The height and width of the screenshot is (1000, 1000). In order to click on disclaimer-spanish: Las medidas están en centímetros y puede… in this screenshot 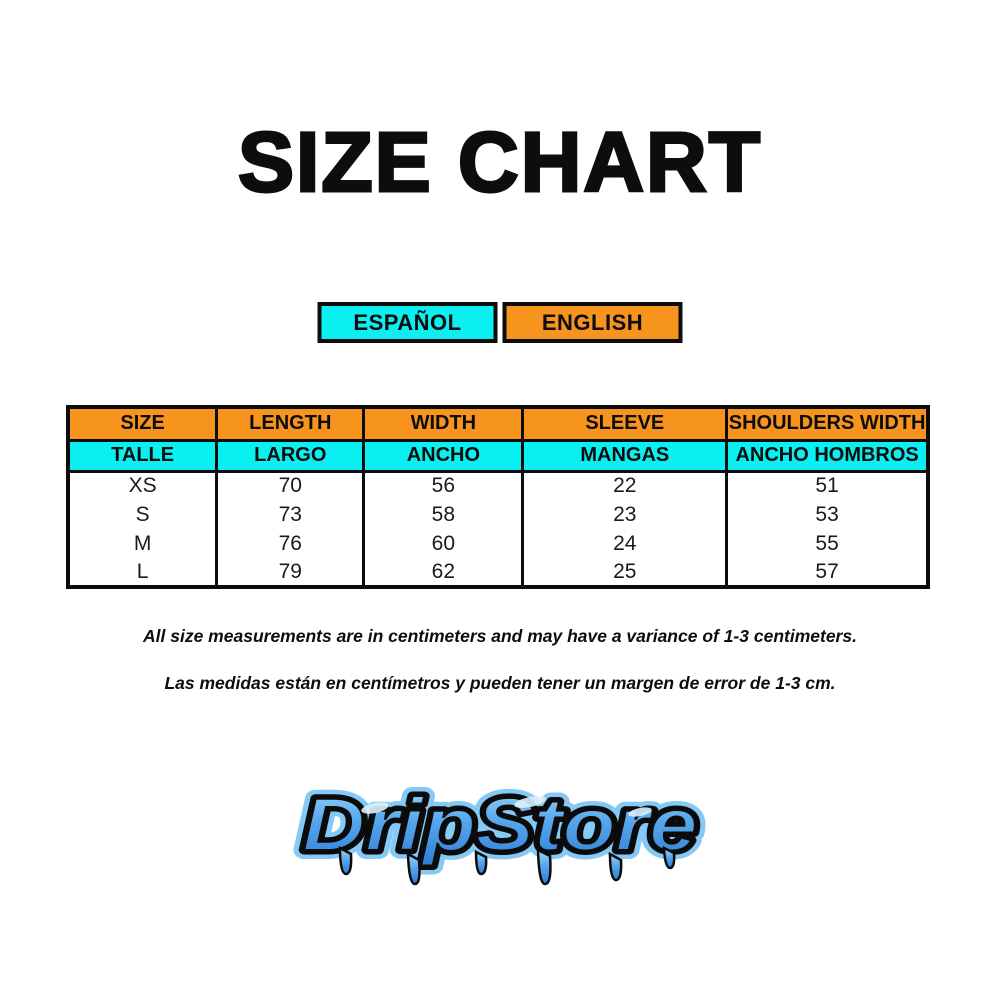, I will do `click(500, 683)`.